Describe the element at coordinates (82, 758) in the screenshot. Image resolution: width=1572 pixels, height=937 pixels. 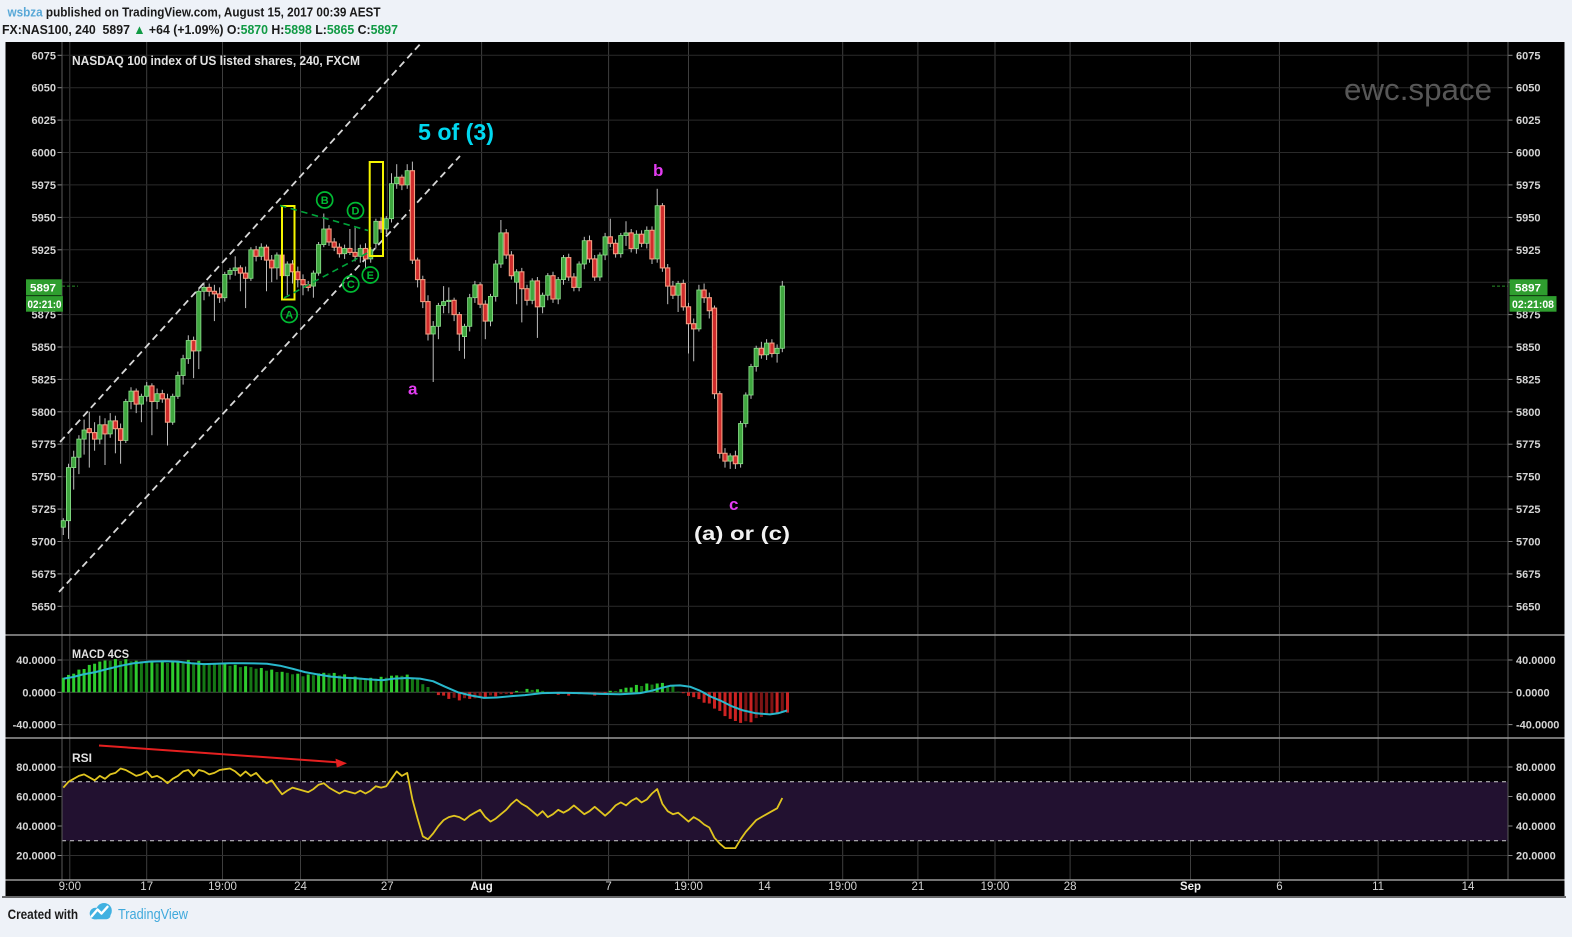
I see `svg-text: RSI` at that location.